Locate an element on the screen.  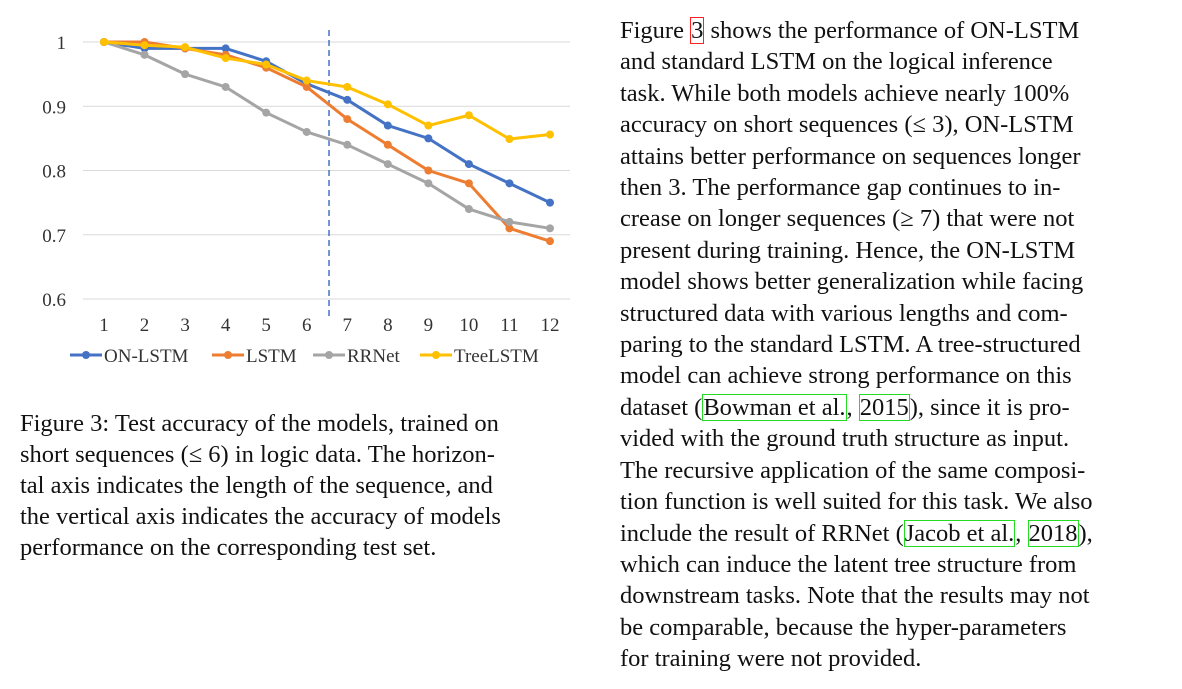
legend-label: TreeLSTM is located at coordinates (496, 356).